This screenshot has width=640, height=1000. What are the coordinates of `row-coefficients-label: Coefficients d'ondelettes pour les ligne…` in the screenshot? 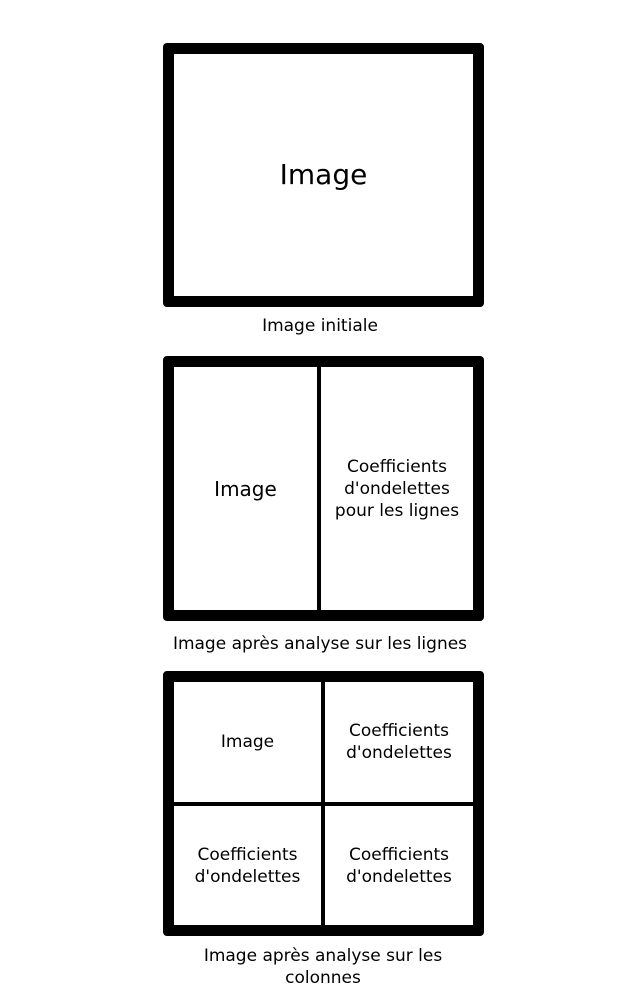 It's located at (397, 488).